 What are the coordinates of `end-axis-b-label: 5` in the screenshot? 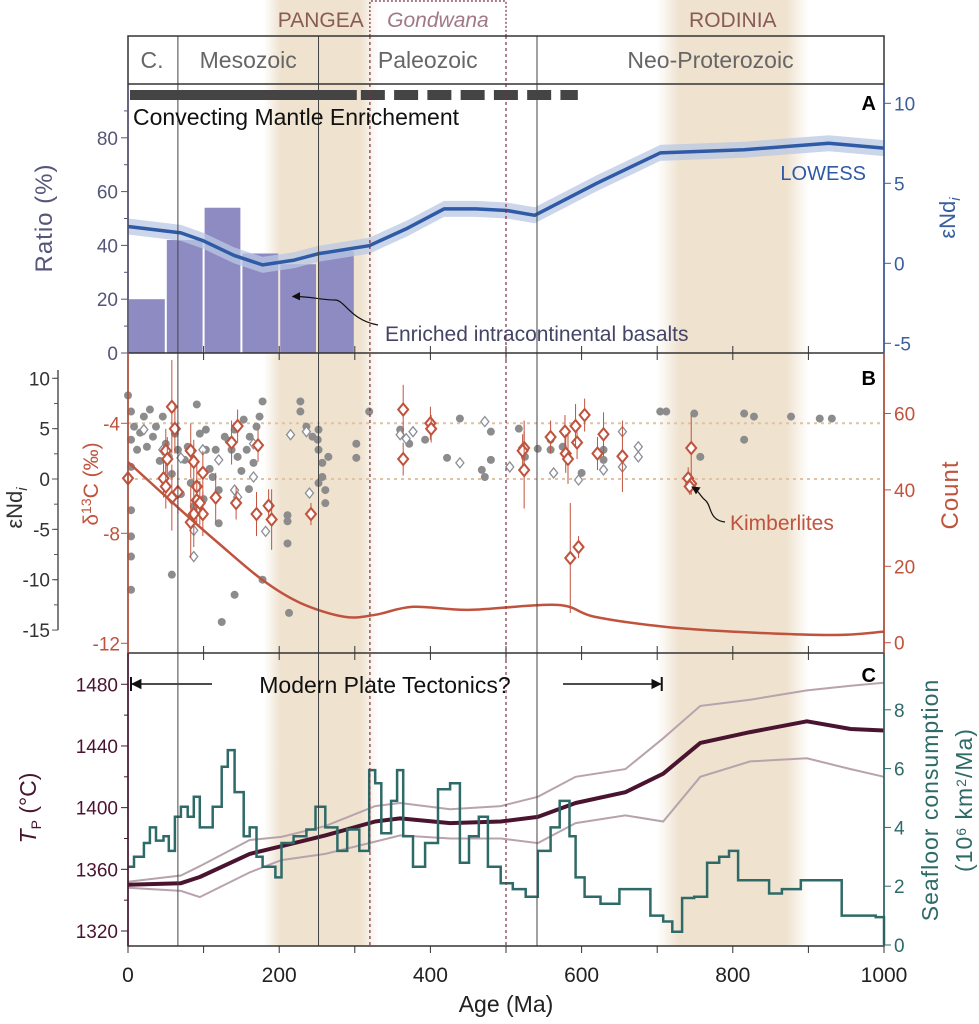 It's located at (44, 430).